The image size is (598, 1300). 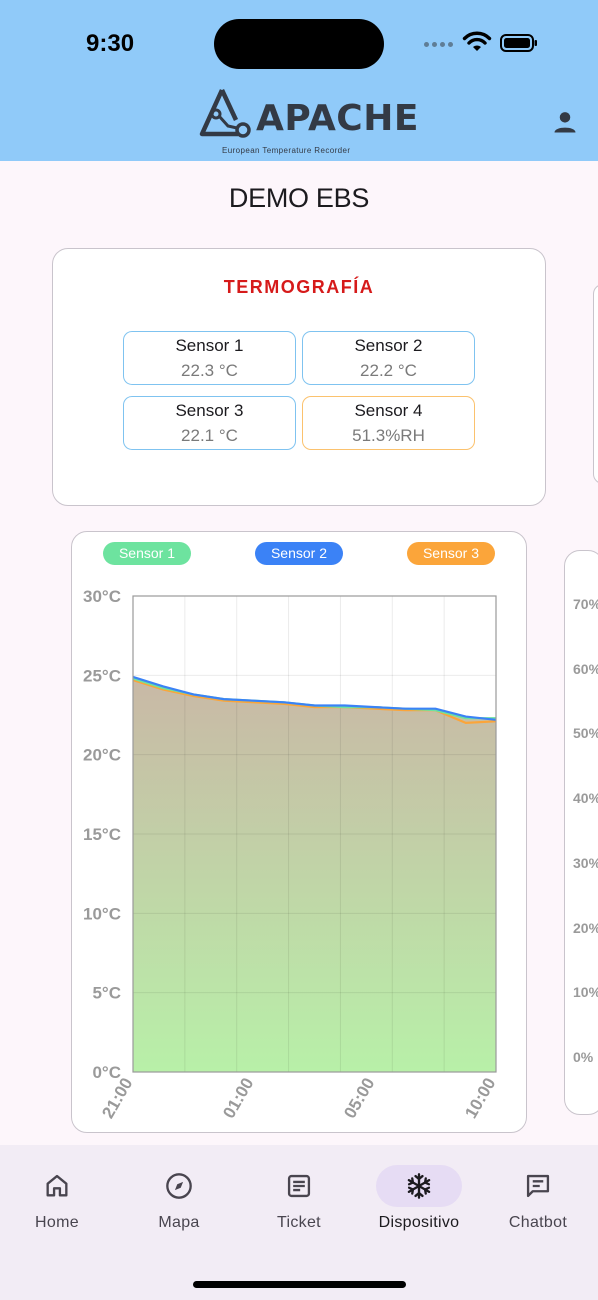 I want to click on y-tick-label: 15°C, so click(x=102, y=834).